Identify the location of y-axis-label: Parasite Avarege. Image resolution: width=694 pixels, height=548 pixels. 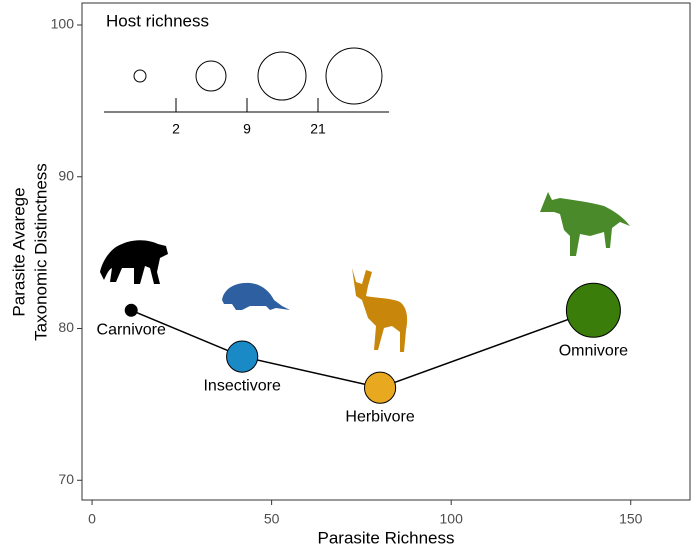
(18, 251).